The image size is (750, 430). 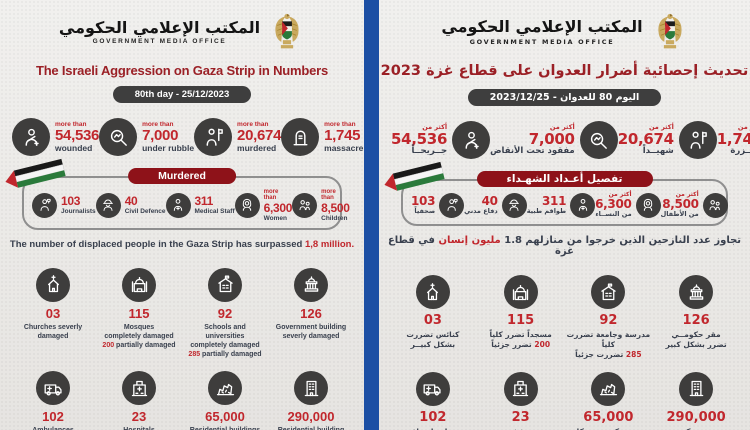 I want to click on damage-line-text: مقر حكومــي, so click(x=696, y=335).